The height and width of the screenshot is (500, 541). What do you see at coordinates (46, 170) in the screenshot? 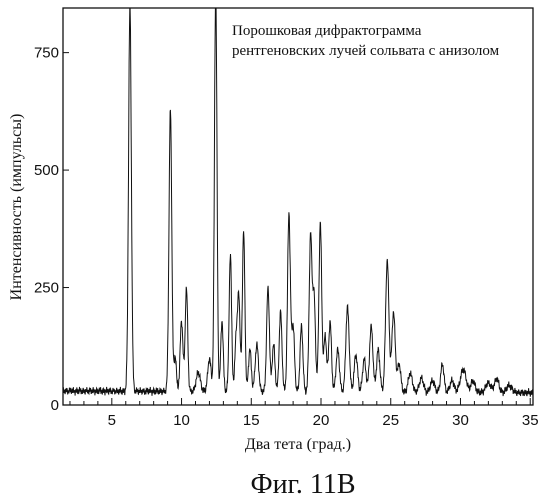
I see `y-tick-label: 500` at bounding box center [46, 170].